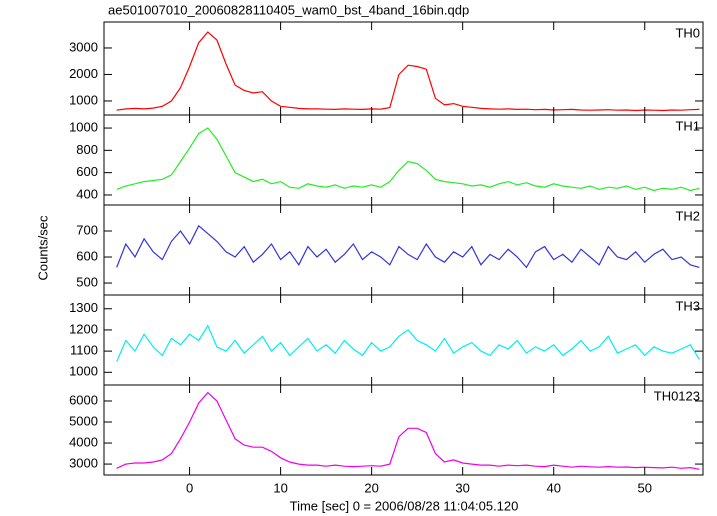 The height and width of the screenshot is (516, 717). What do you see at coordinates (83, 399) in the screenshot?
I see `y-tick-label: 6000` at bounding box center [83, 399].